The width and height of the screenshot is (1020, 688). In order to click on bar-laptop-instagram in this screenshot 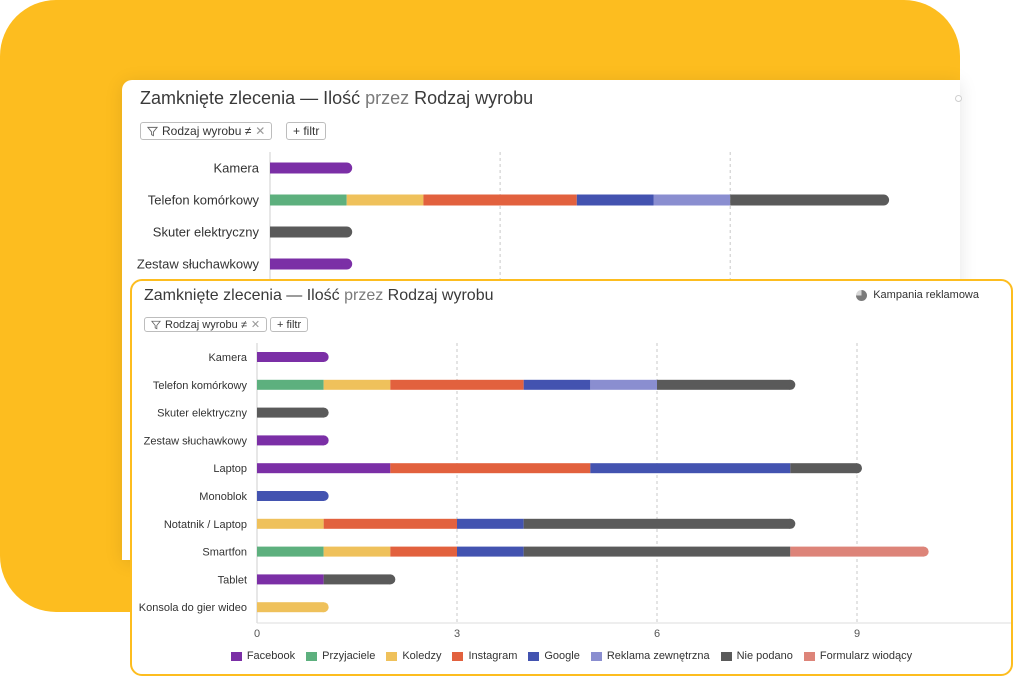, I will do `click(490, 468)`.